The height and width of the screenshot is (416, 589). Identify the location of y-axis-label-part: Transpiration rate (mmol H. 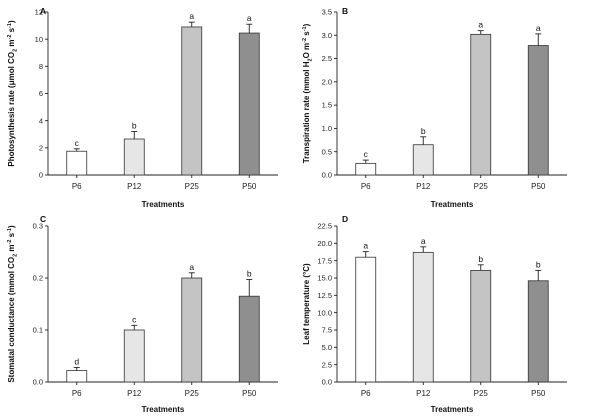
(306, 112).